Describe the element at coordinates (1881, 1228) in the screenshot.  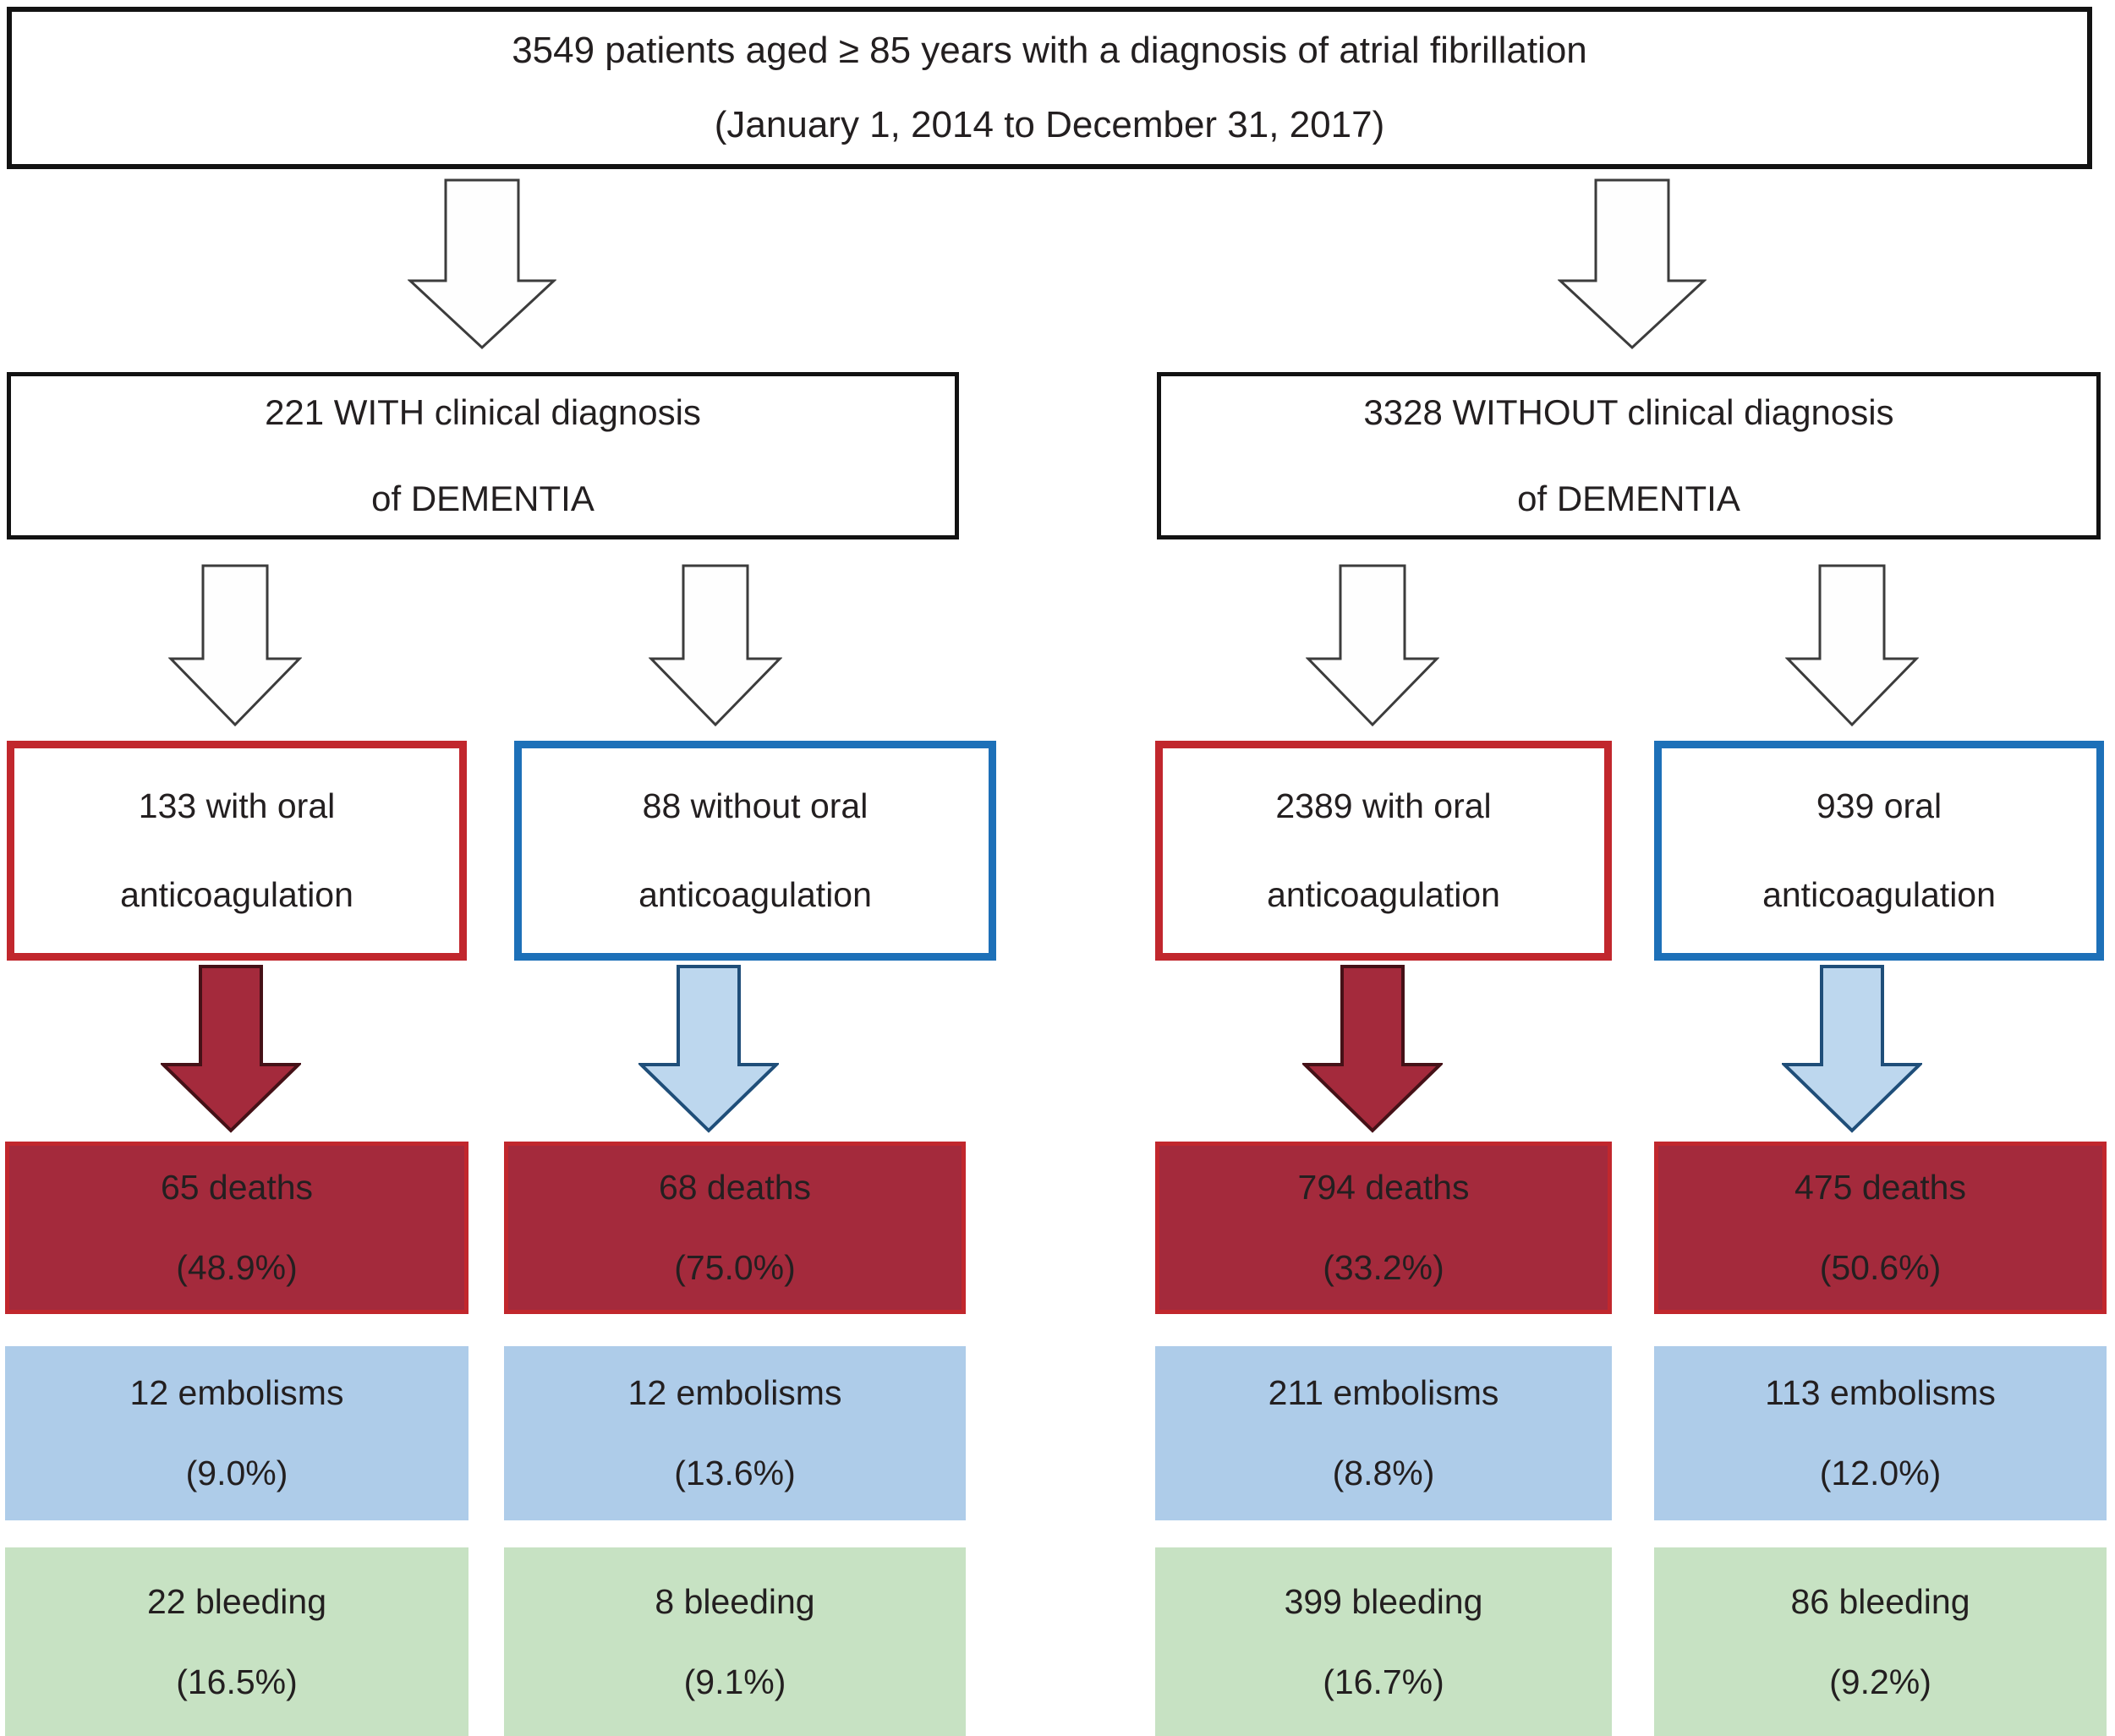
I see `deaths-box: 475 deaths (50.6%)` at that location.